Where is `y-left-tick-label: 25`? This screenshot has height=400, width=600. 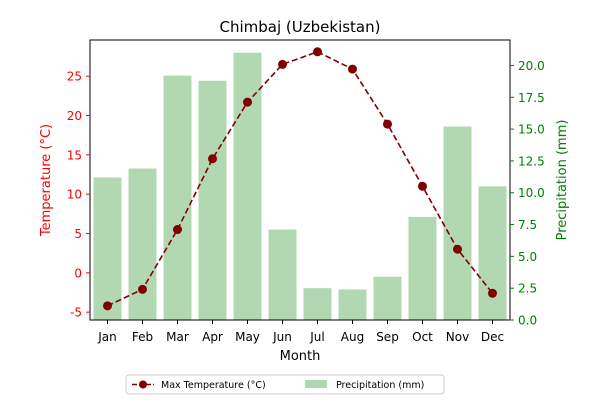
y-left-tick-label: 25 is located at coordinates (74, 77).